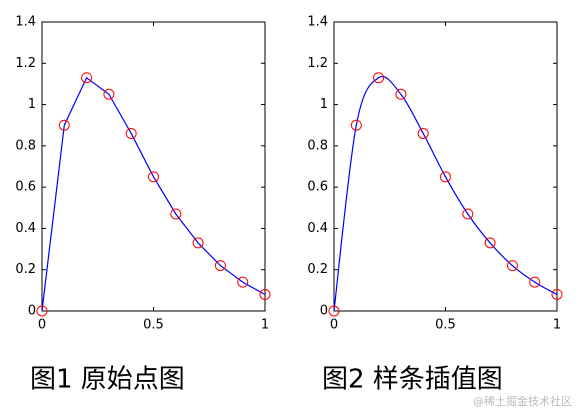 Image resolution: width=579 pixels, height=413 pixels. Describe the element at coordinates (412, 380) in the screenshot. I see `caption: 图2 样条插值图` at that location.